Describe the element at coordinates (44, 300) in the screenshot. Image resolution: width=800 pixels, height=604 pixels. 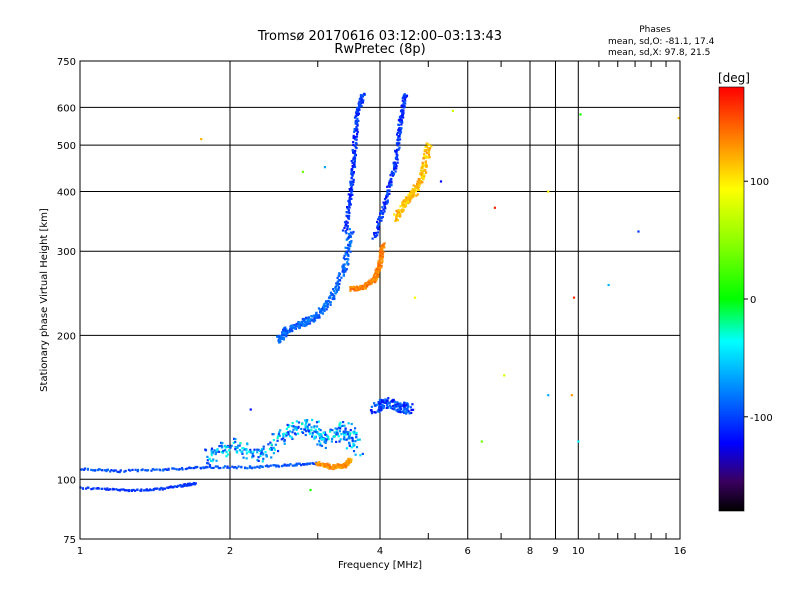
I see `y-axis-label: Stationary phase Virtual Height [km]` at that location.